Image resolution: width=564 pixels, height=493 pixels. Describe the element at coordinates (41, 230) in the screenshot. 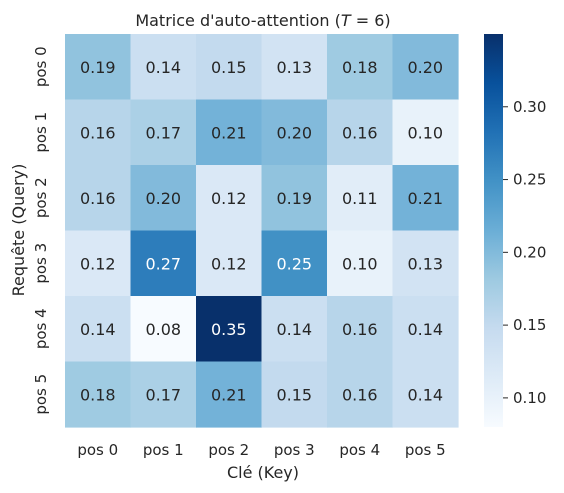

I see `y-tick-labels: pos 0 pos 1 pos 2 pos 3 pos 4 pos 5` at that location.